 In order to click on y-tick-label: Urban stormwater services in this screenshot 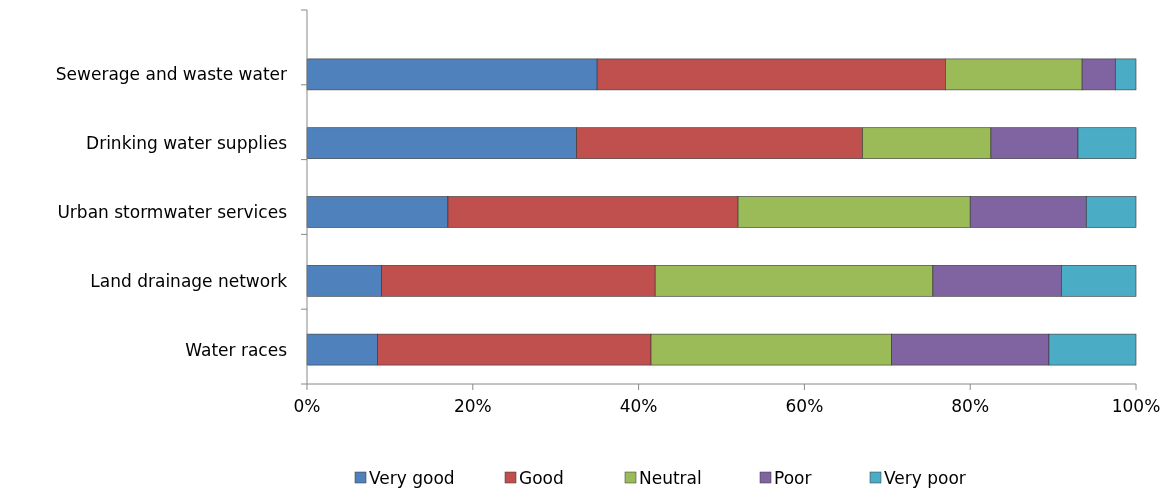, I will do `click(172, 211)`.